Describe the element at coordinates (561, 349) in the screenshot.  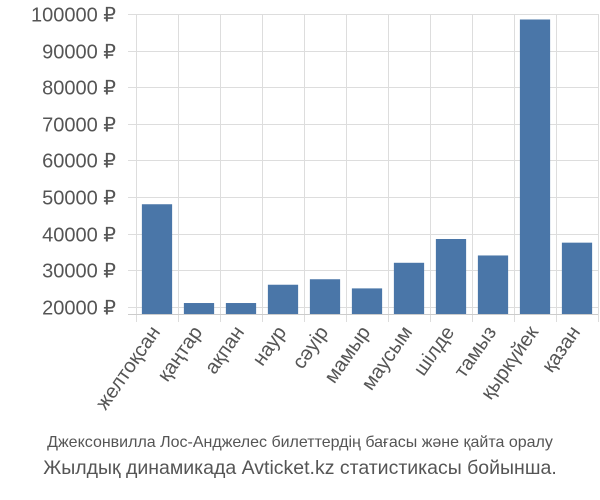
I see `x-tick-label: қазан` at that location.